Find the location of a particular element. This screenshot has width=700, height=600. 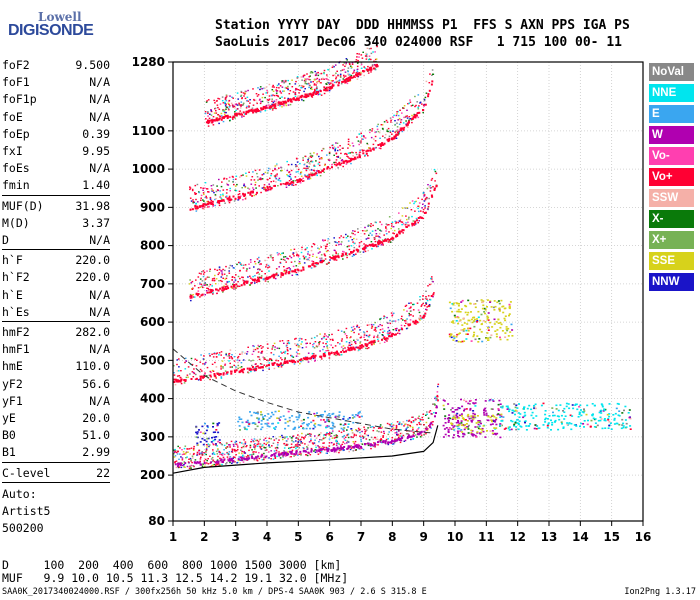

param-label: h`F is located at coordinates (12, 260).